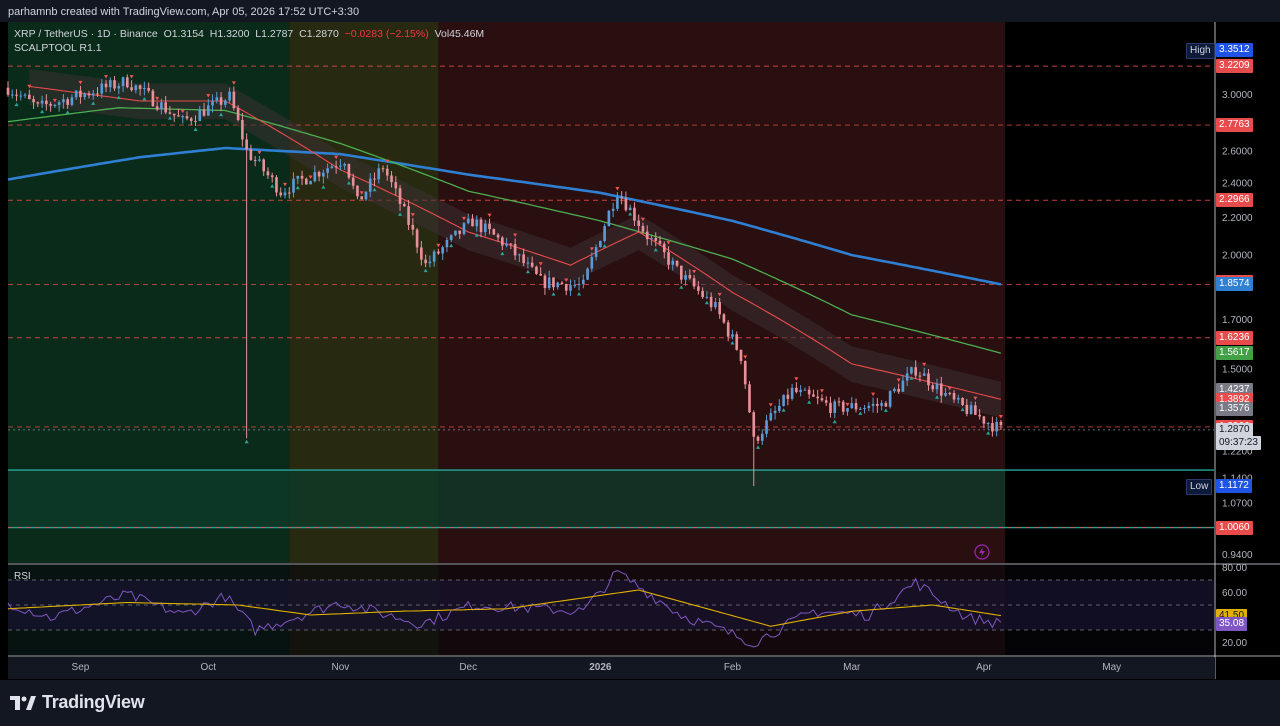 Image resolution: width=1280 pixels, height=726 pixels. I want to click on price-tag: 1.8574, so click(1234, 284).